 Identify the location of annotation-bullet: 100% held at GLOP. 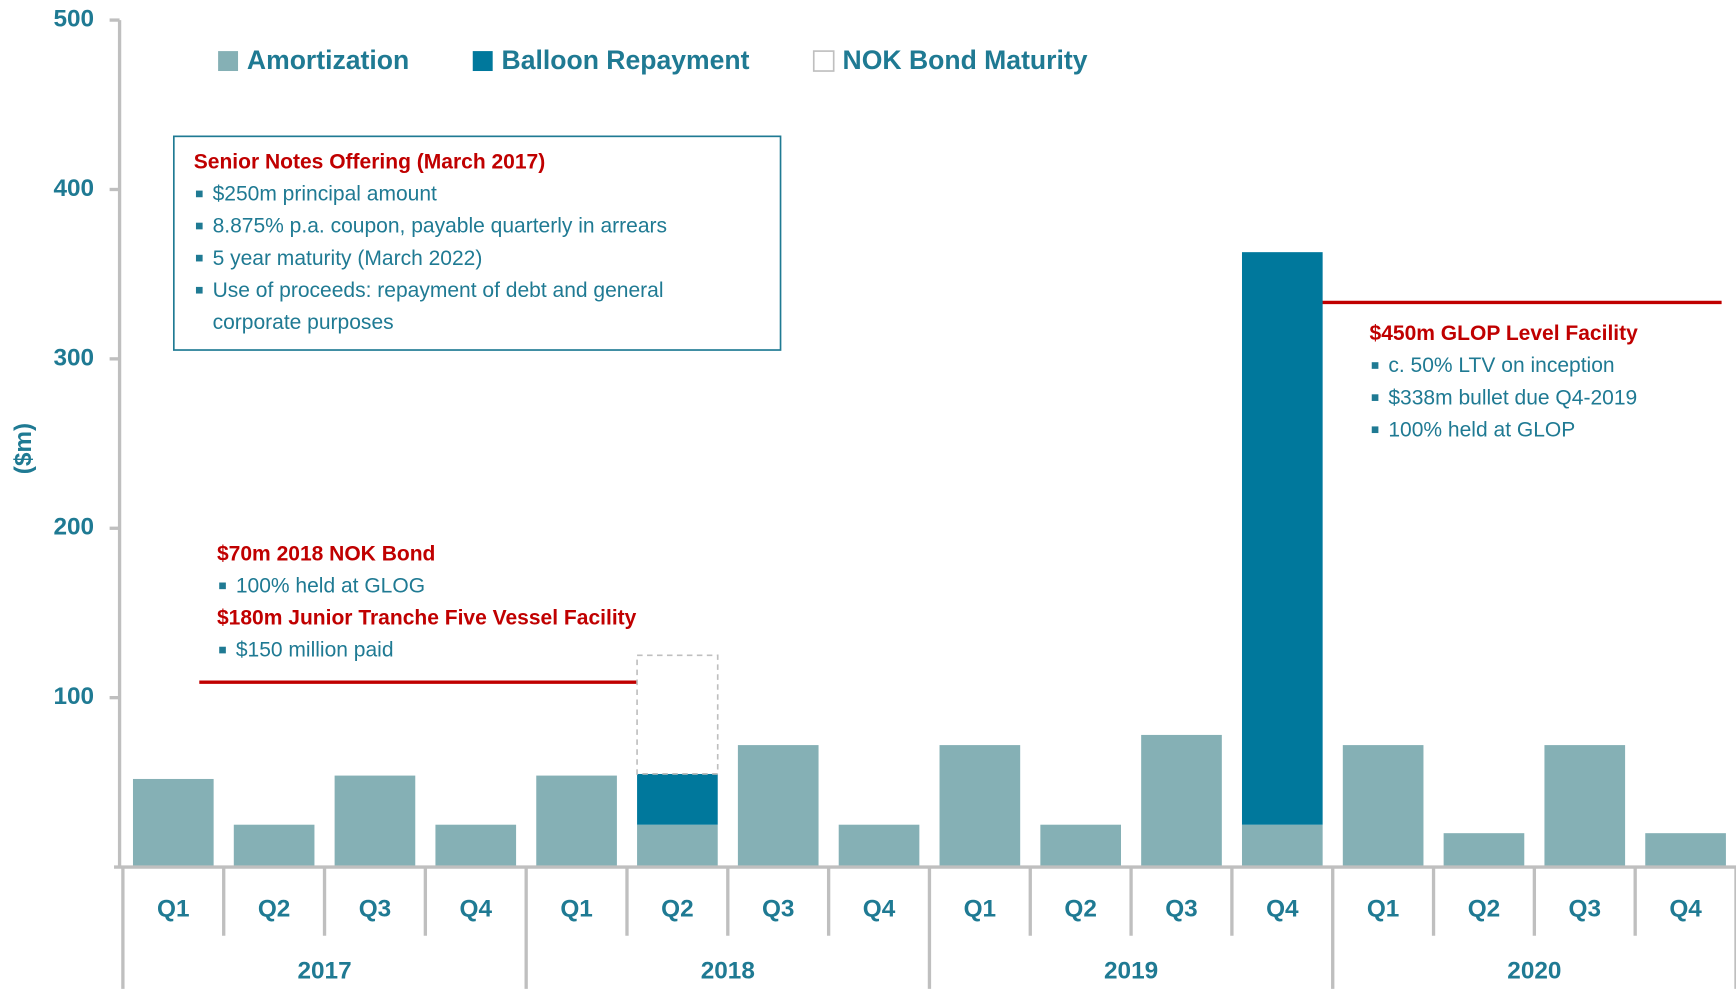
(1481, 429).